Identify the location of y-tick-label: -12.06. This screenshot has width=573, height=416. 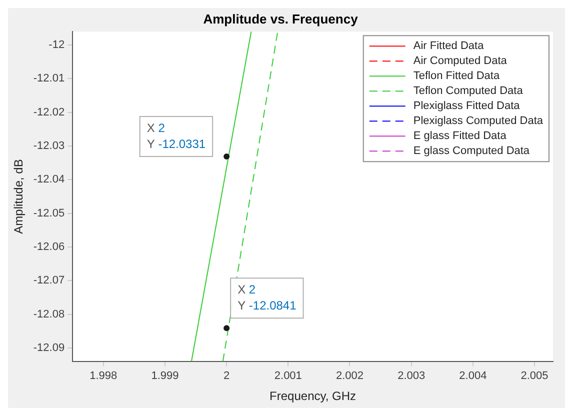
(49, 247).